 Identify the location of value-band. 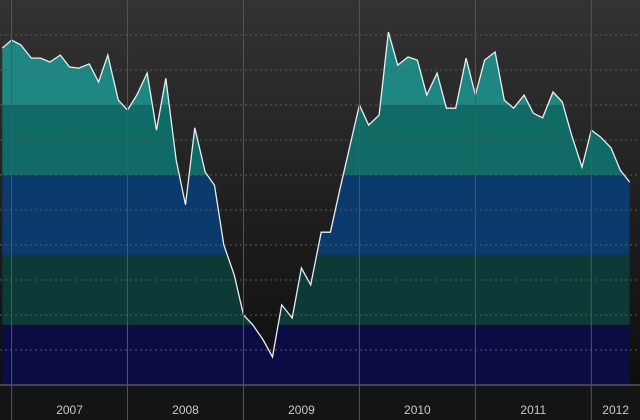
(316, 354).